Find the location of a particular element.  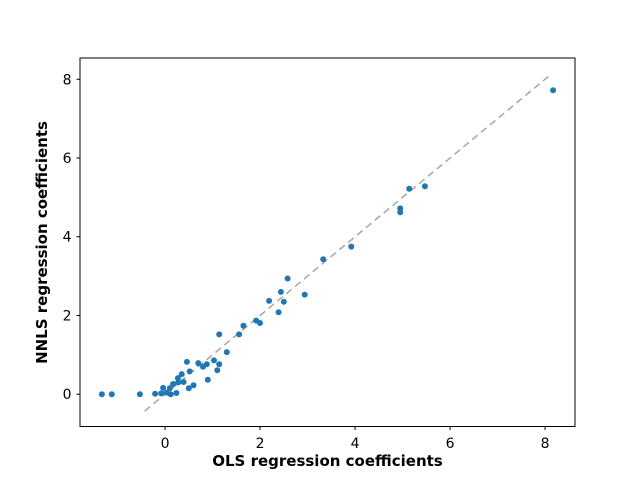

y-axis: 0 2 4 6 8 is located at coordinates (71, 237).